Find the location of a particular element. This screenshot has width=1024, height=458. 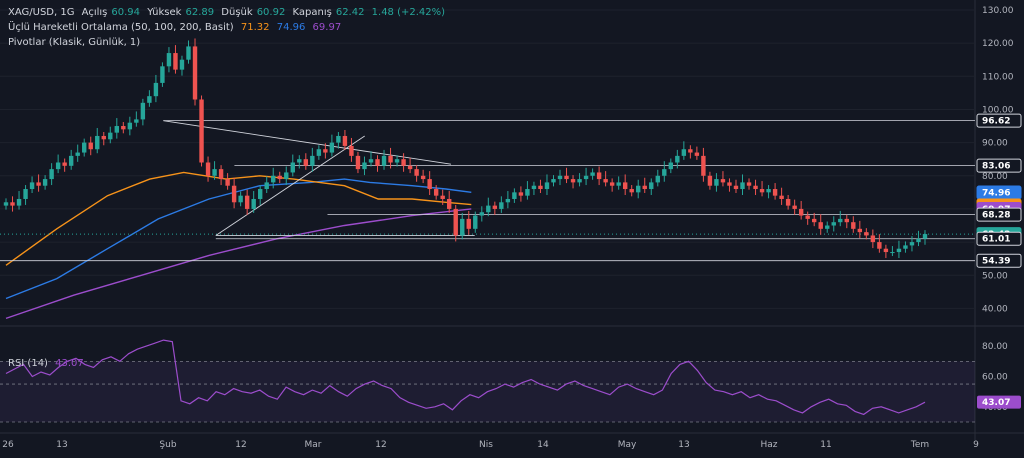

badge-value: 96.62 is located at coordinates (996, 122).